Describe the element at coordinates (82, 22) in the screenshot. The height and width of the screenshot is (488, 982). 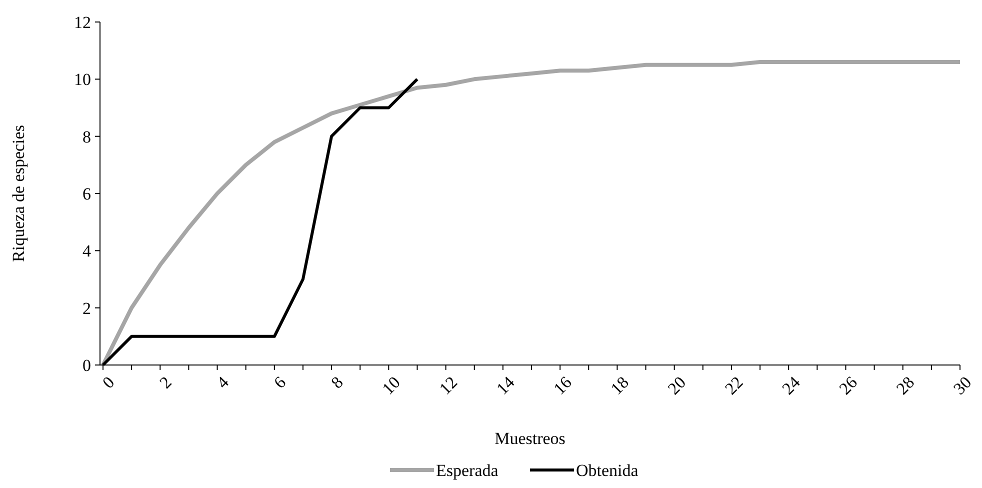
I see `y-tick-label: 12` at that location.